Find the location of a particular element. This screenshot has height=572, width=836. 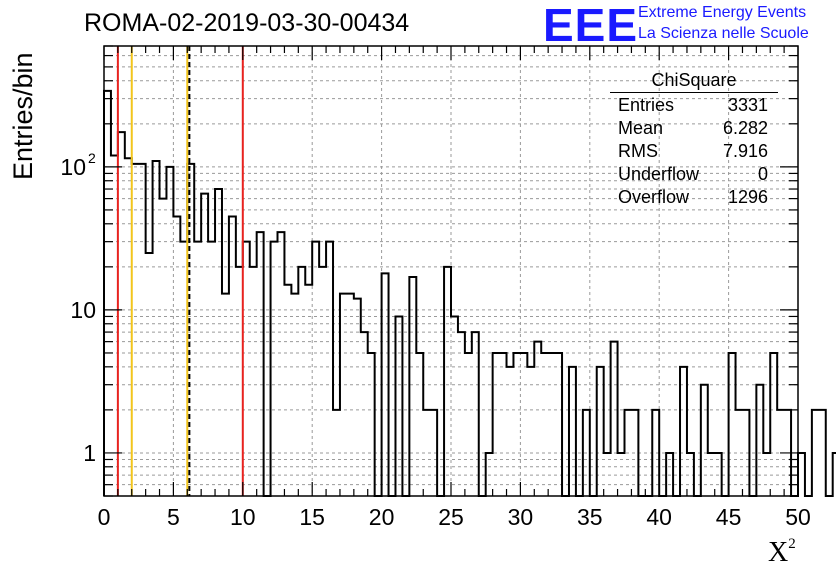

y-axis-label: Entries/bin is located at coordinates (23, 116).